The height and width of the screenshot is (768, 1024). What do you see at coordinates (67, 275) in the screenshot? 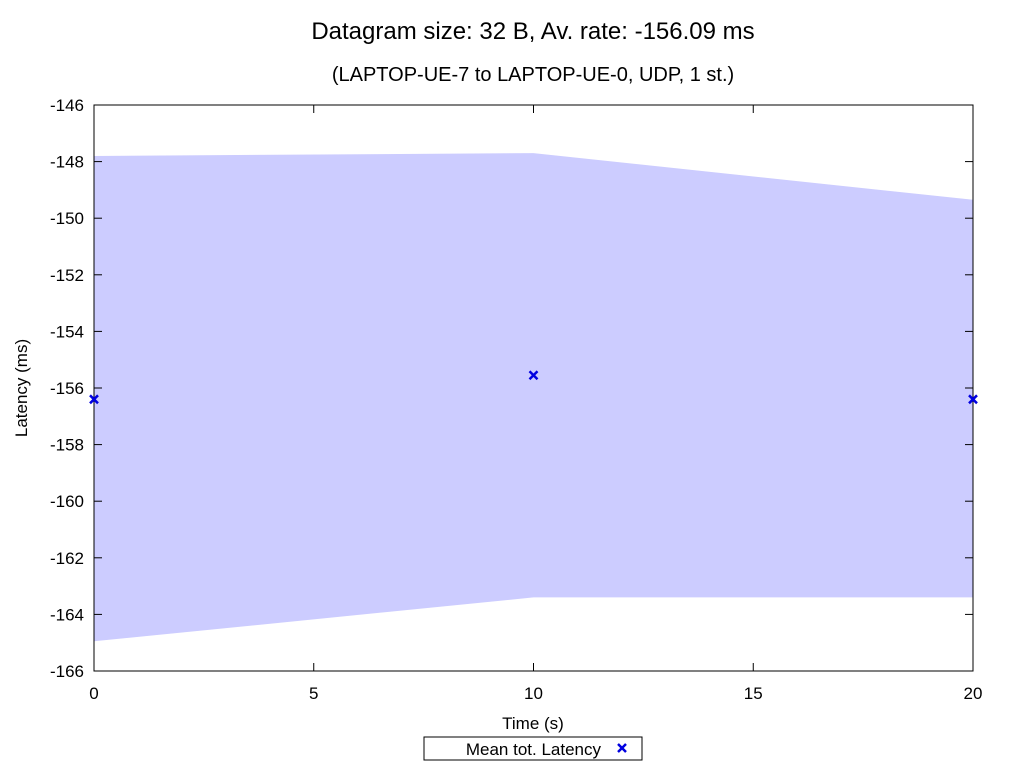
I see `y-tick-label: -152` at bounding box center [67, 275].